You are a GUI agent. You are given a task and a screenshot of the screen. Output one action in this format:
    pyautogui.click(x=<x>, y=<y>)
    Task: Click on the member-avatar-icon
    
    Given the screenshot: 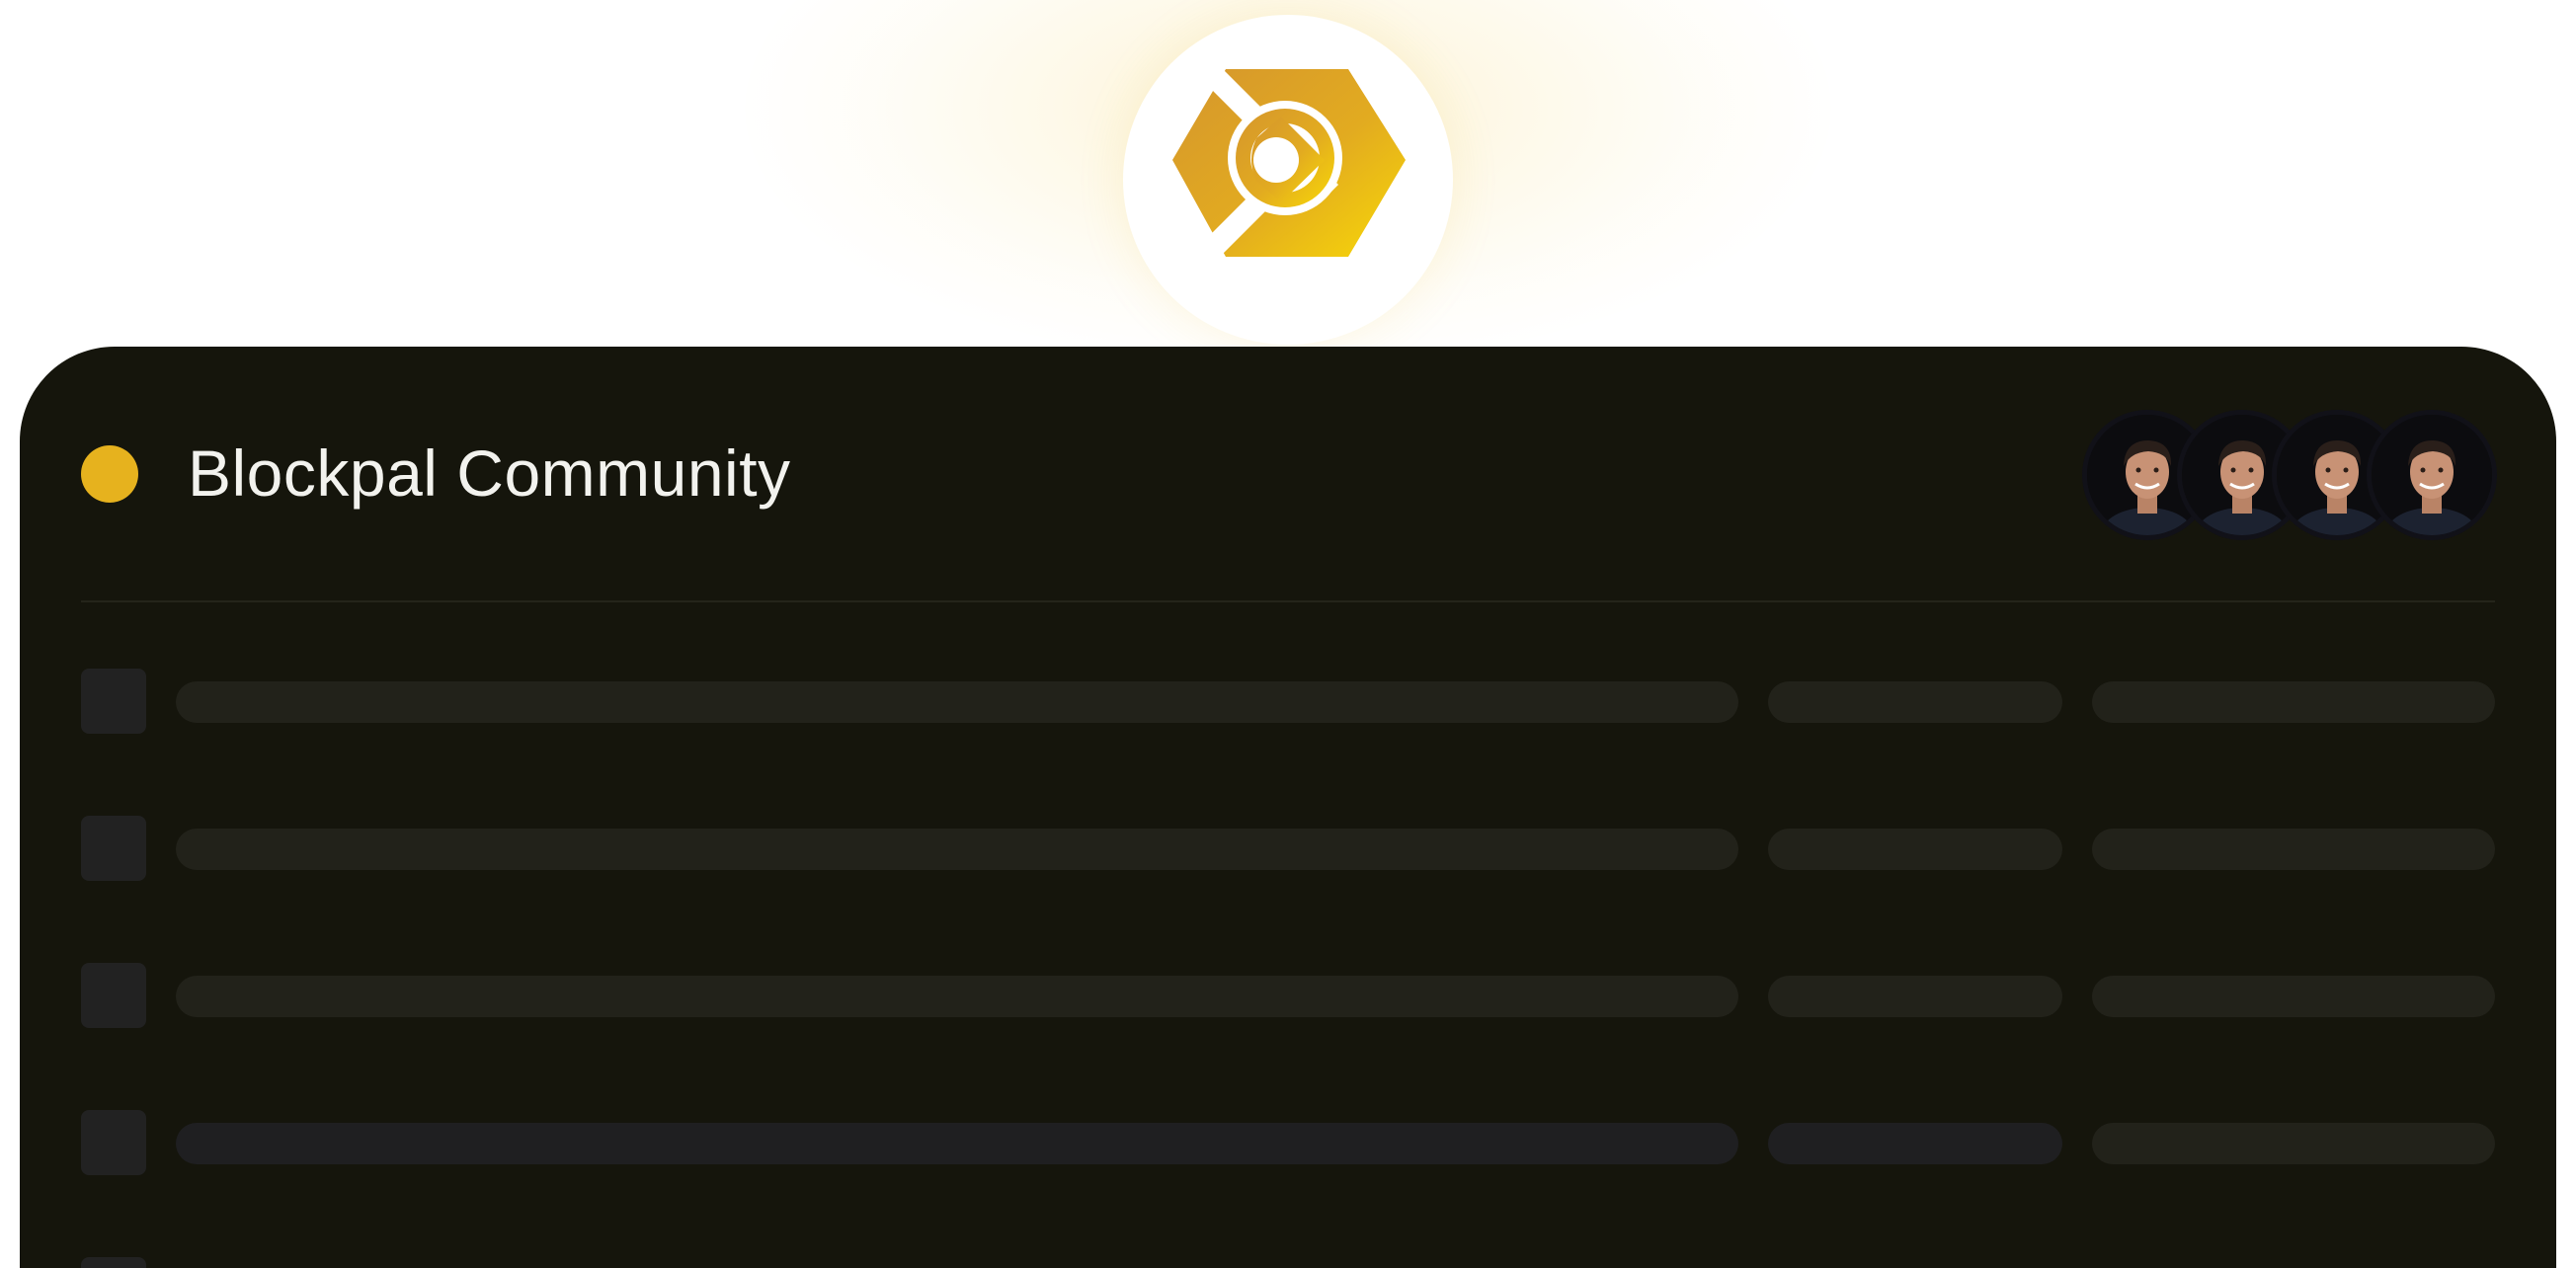 What is the action you would take?
    pyautogui.click(x=2432, y=475)
    